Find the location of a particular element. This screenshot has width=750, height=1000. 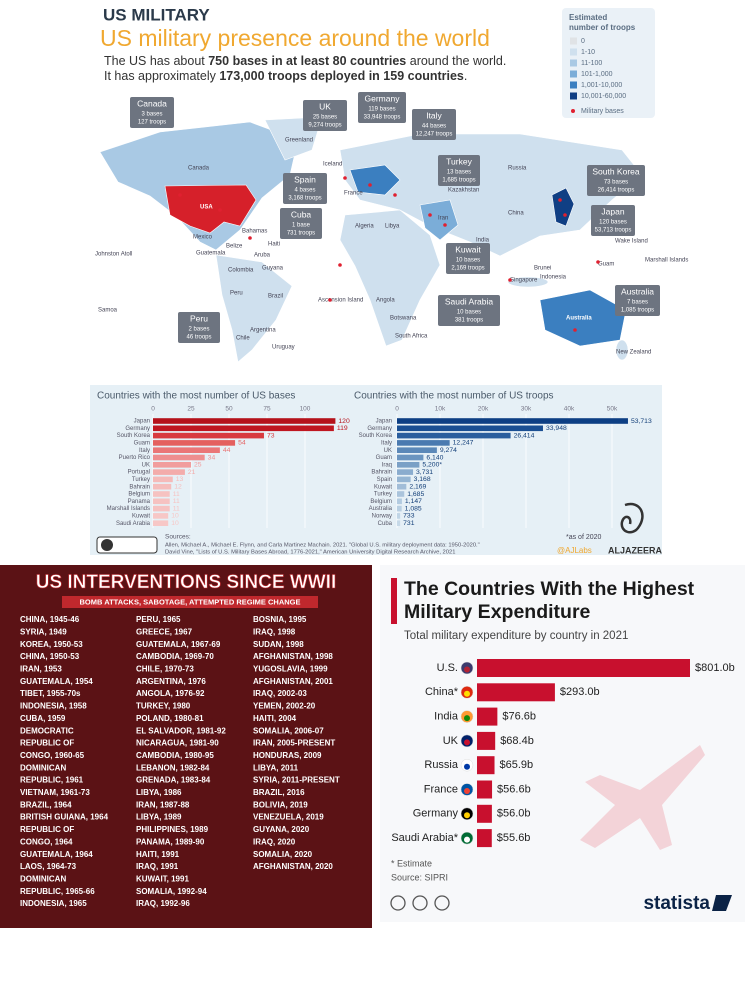

intervention-item: VIETNAM, 1961-73 is located at coordinates (55, 792).